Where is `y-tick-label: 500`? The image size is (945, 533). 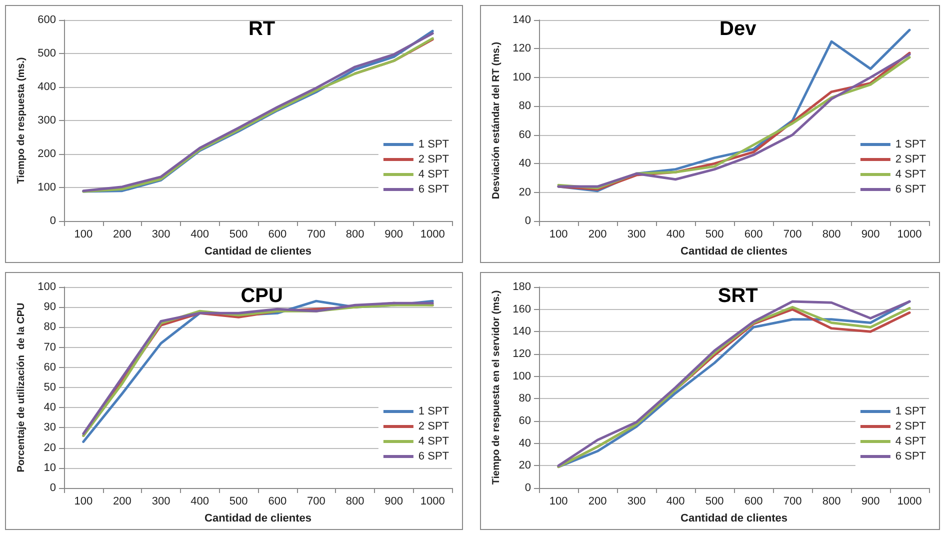
y-tick-label: 500 is located at coordinates (47, 54).